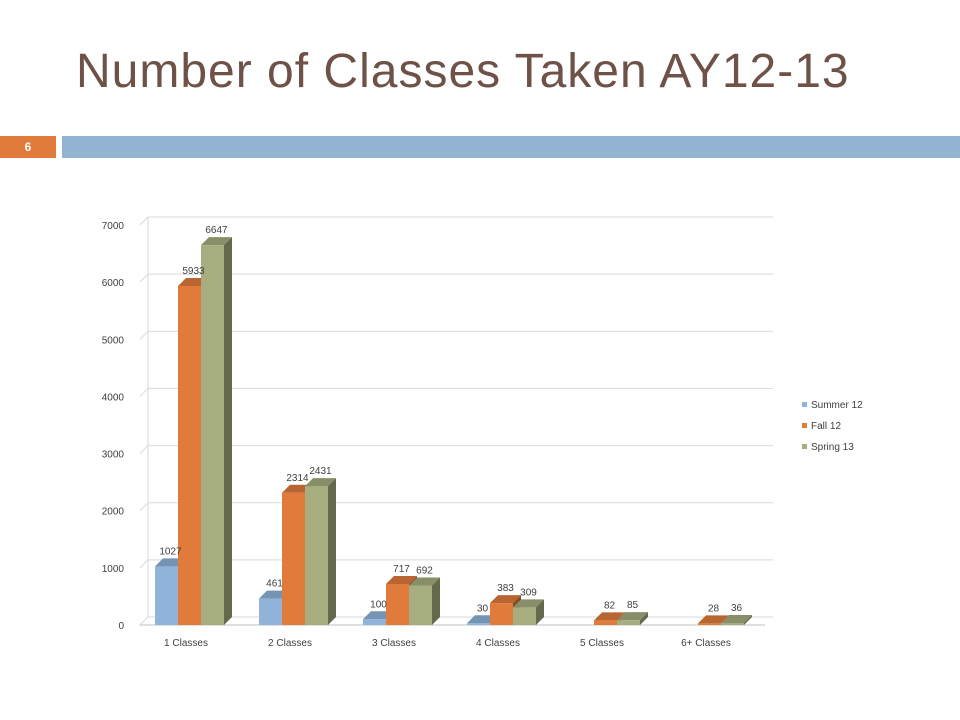  What do you see at coordinates (528, 592) in the screenshot?
I see `data-label: 309` at bounding box center [528, 592].